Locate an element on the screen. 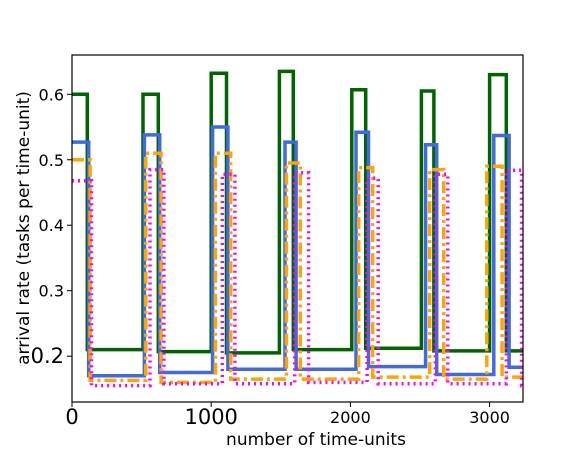  y-tick-label: 0.6 is located at coordinates (51, 94).